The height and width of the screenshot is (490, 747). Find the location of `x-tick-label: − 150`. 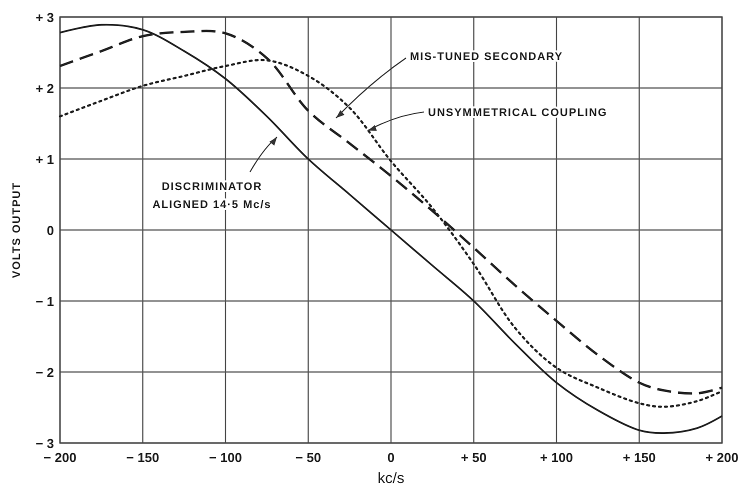

x-tick-label: − 150 is located at coordinates (143, 457).